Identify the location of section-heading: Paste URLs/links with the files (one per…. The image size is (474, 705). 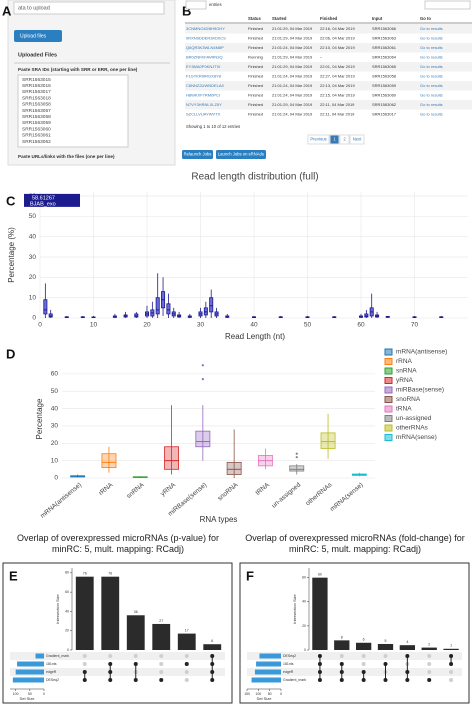
(66, 156).